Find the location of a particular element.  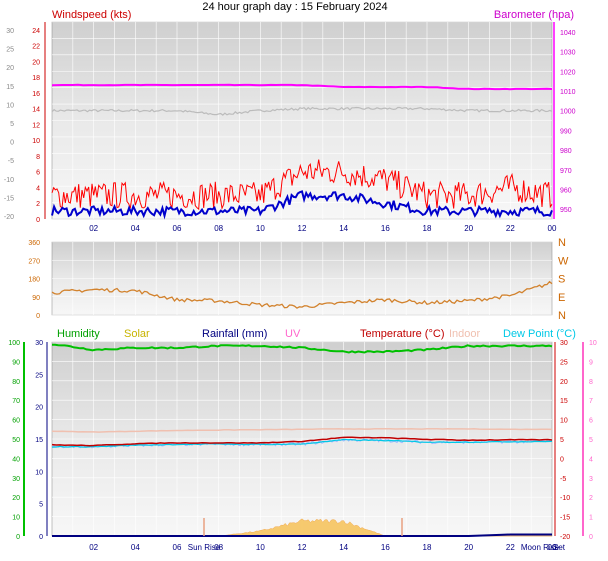

humidity-tick-label: 10 is located at coordinates (16, 518).